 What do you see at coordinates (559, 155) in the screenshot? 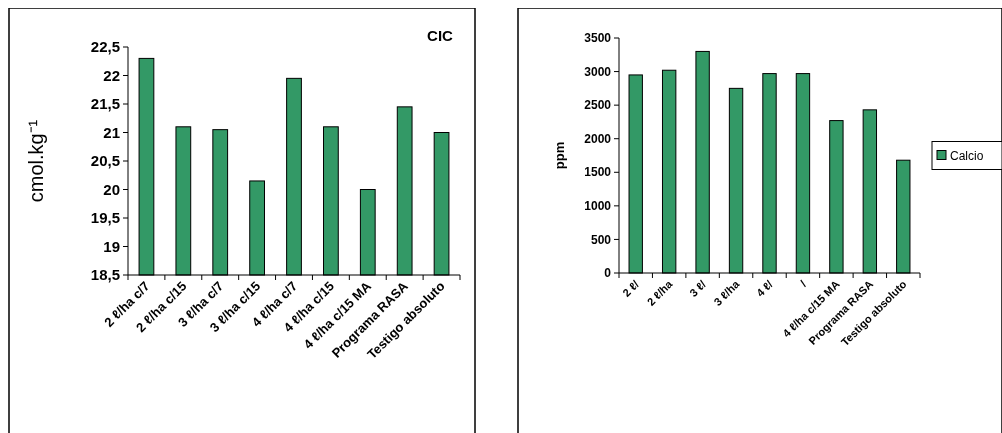
I see `y-axis-title: ppm` at bounding box center [559, 155].